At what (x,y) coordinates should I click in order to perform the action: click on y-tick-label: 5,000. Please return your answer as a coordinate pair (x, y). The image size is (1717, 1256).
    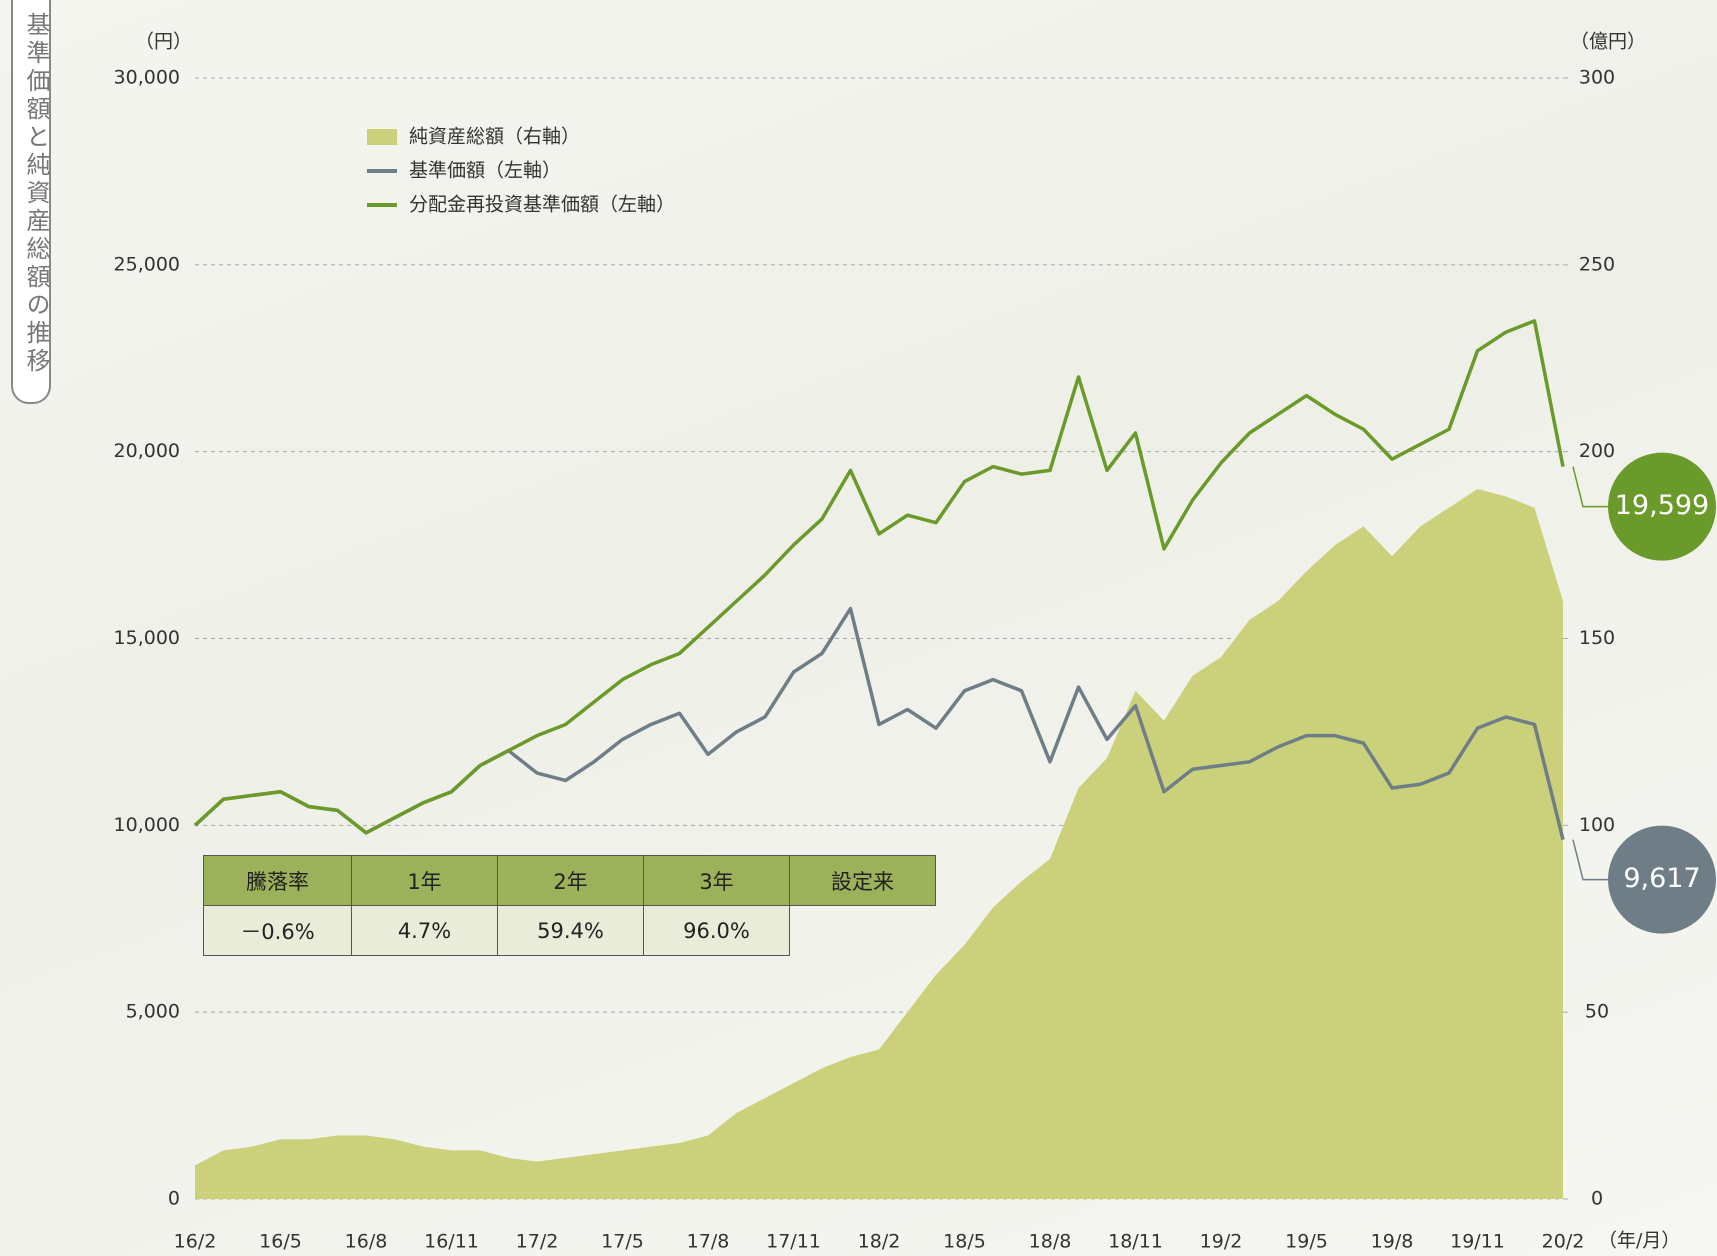
    Looking at the image, I should click on (153, 1012).